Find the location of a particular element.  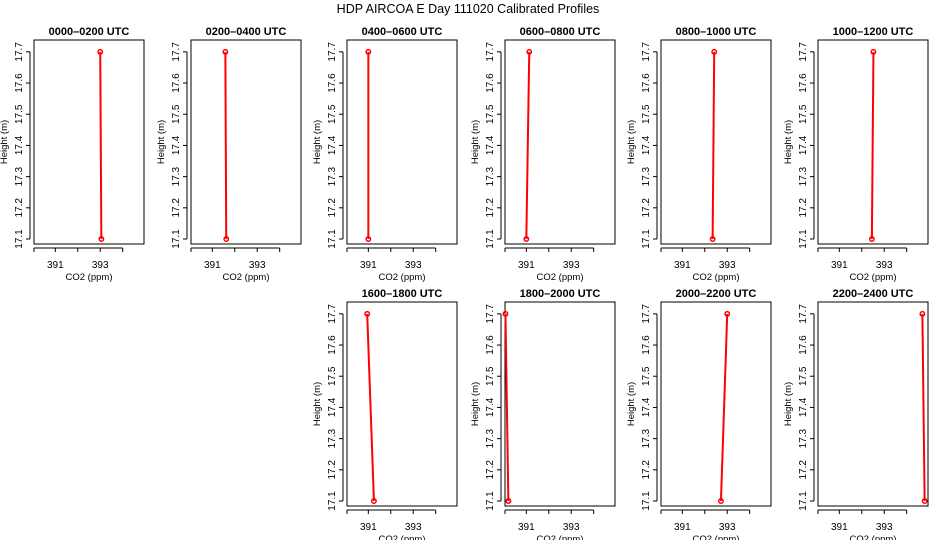

panel-title: 0000–0200 UTC is located at coordinates (89, 32).